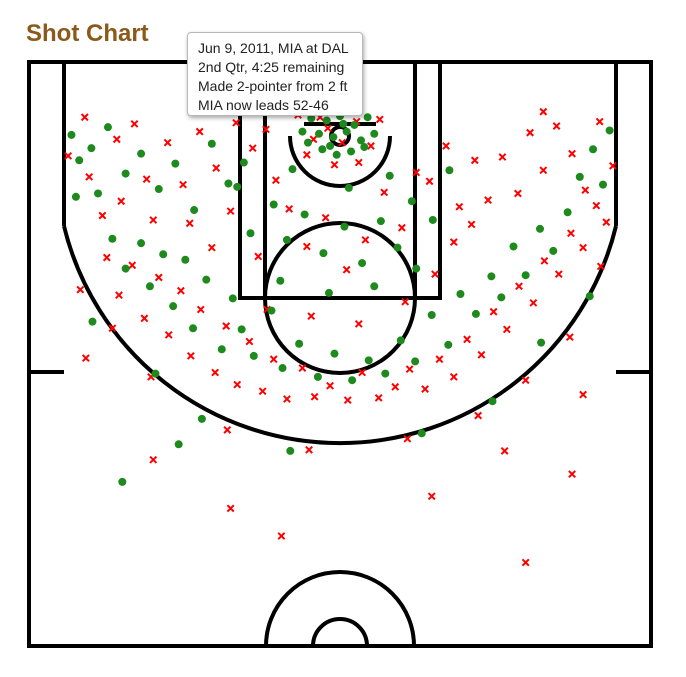 The width and height of the screenshot is (686, 677). I want to click on restricted-area, so click(340, 161).